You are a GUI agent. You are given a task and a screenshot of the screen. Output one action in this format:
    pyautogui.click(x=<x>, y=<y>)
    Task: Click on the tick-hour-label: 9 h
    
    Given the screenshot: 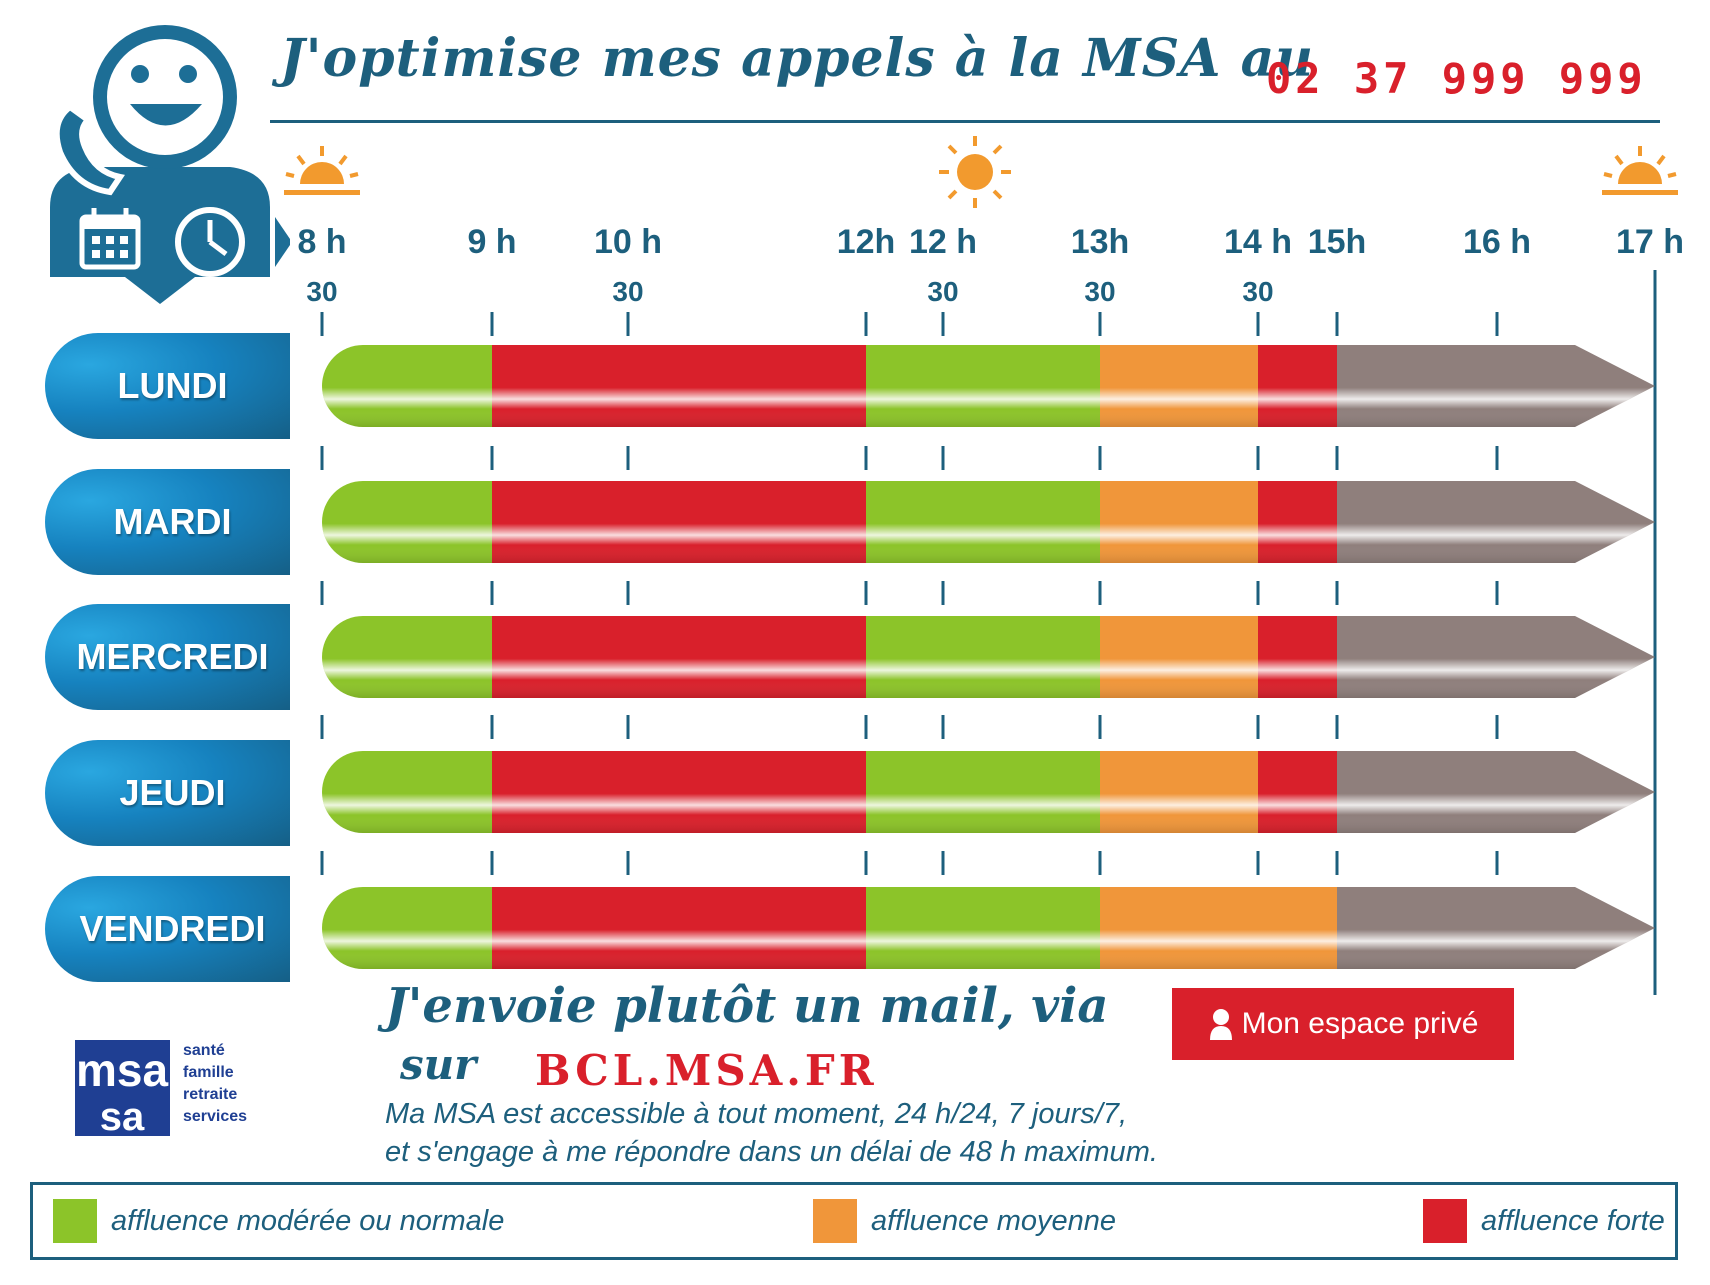 What is the action you would take?
    pyautogui.click(x=492, y=242)
    